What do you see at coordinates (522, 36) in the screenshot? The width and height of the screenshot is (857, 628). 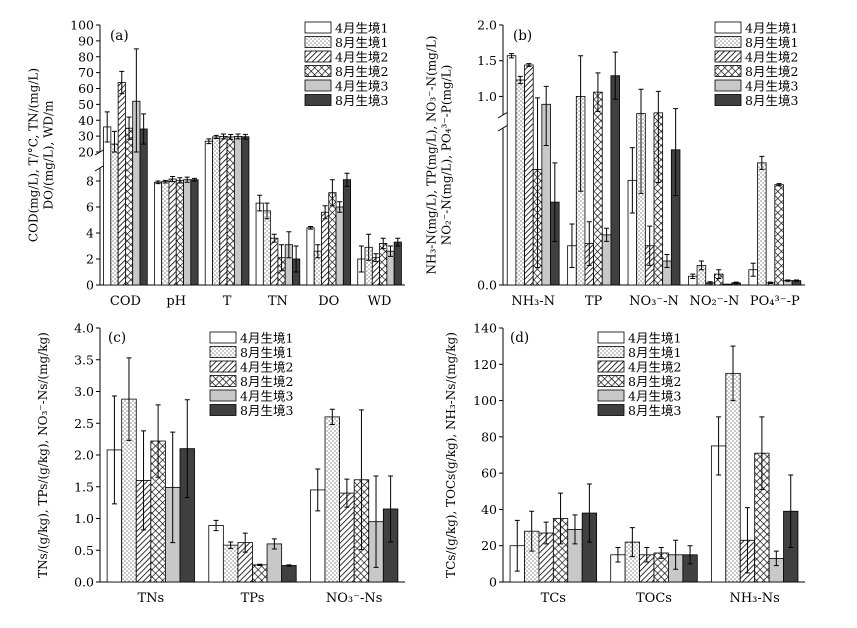 I see `panel-label: (b)` at bounding box center [522, 36].